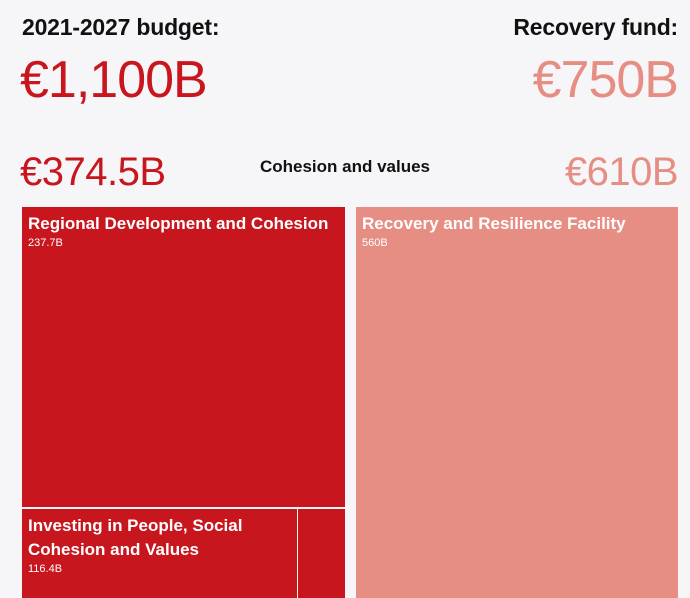 The height and width of the screenshot is (598, 690). Describe the element at coordinates (494, 223) in the screenshot. I see `tile-recovery-resilience-facility-name: Recovery and Resilience Facility` at that location.